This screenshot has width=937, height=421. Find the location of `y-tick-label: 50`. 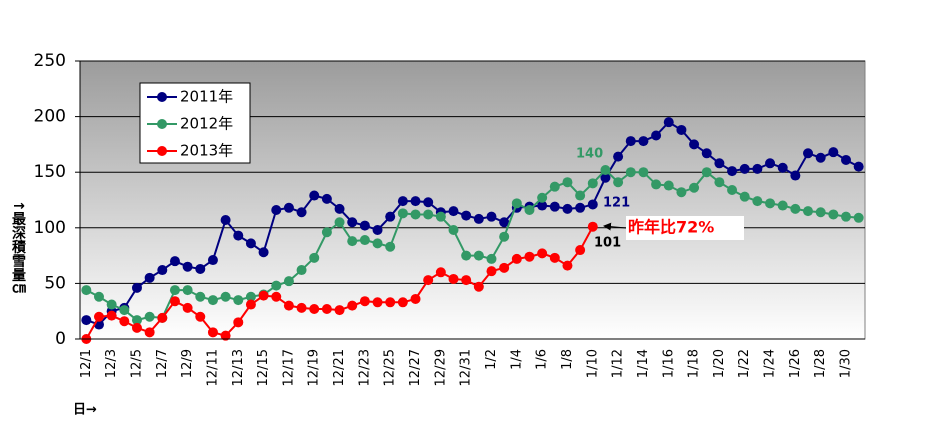

y-tick-label: 50 is located at coordinates (55, 283).